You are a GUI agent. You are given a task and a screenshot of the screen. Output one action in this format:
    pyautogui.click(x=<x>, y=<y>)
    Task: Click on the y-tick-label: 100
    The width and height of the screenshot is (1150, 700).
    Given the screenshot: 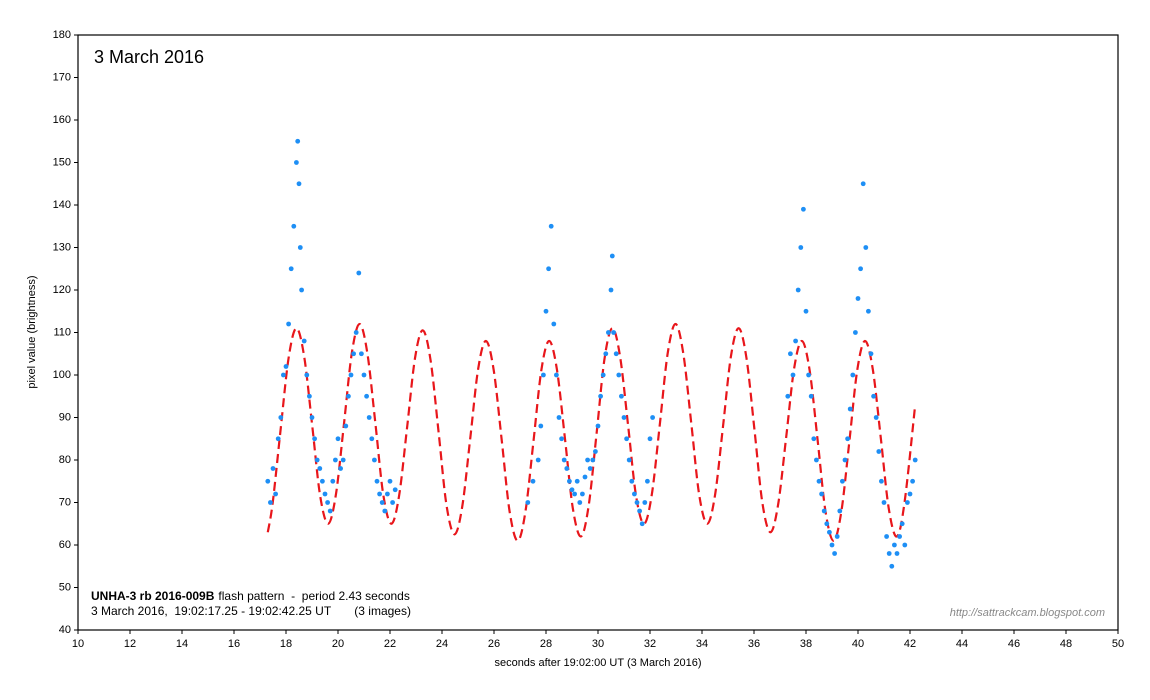 What is the action you would take?
    pyautogui.click(x=62, y=375)
    